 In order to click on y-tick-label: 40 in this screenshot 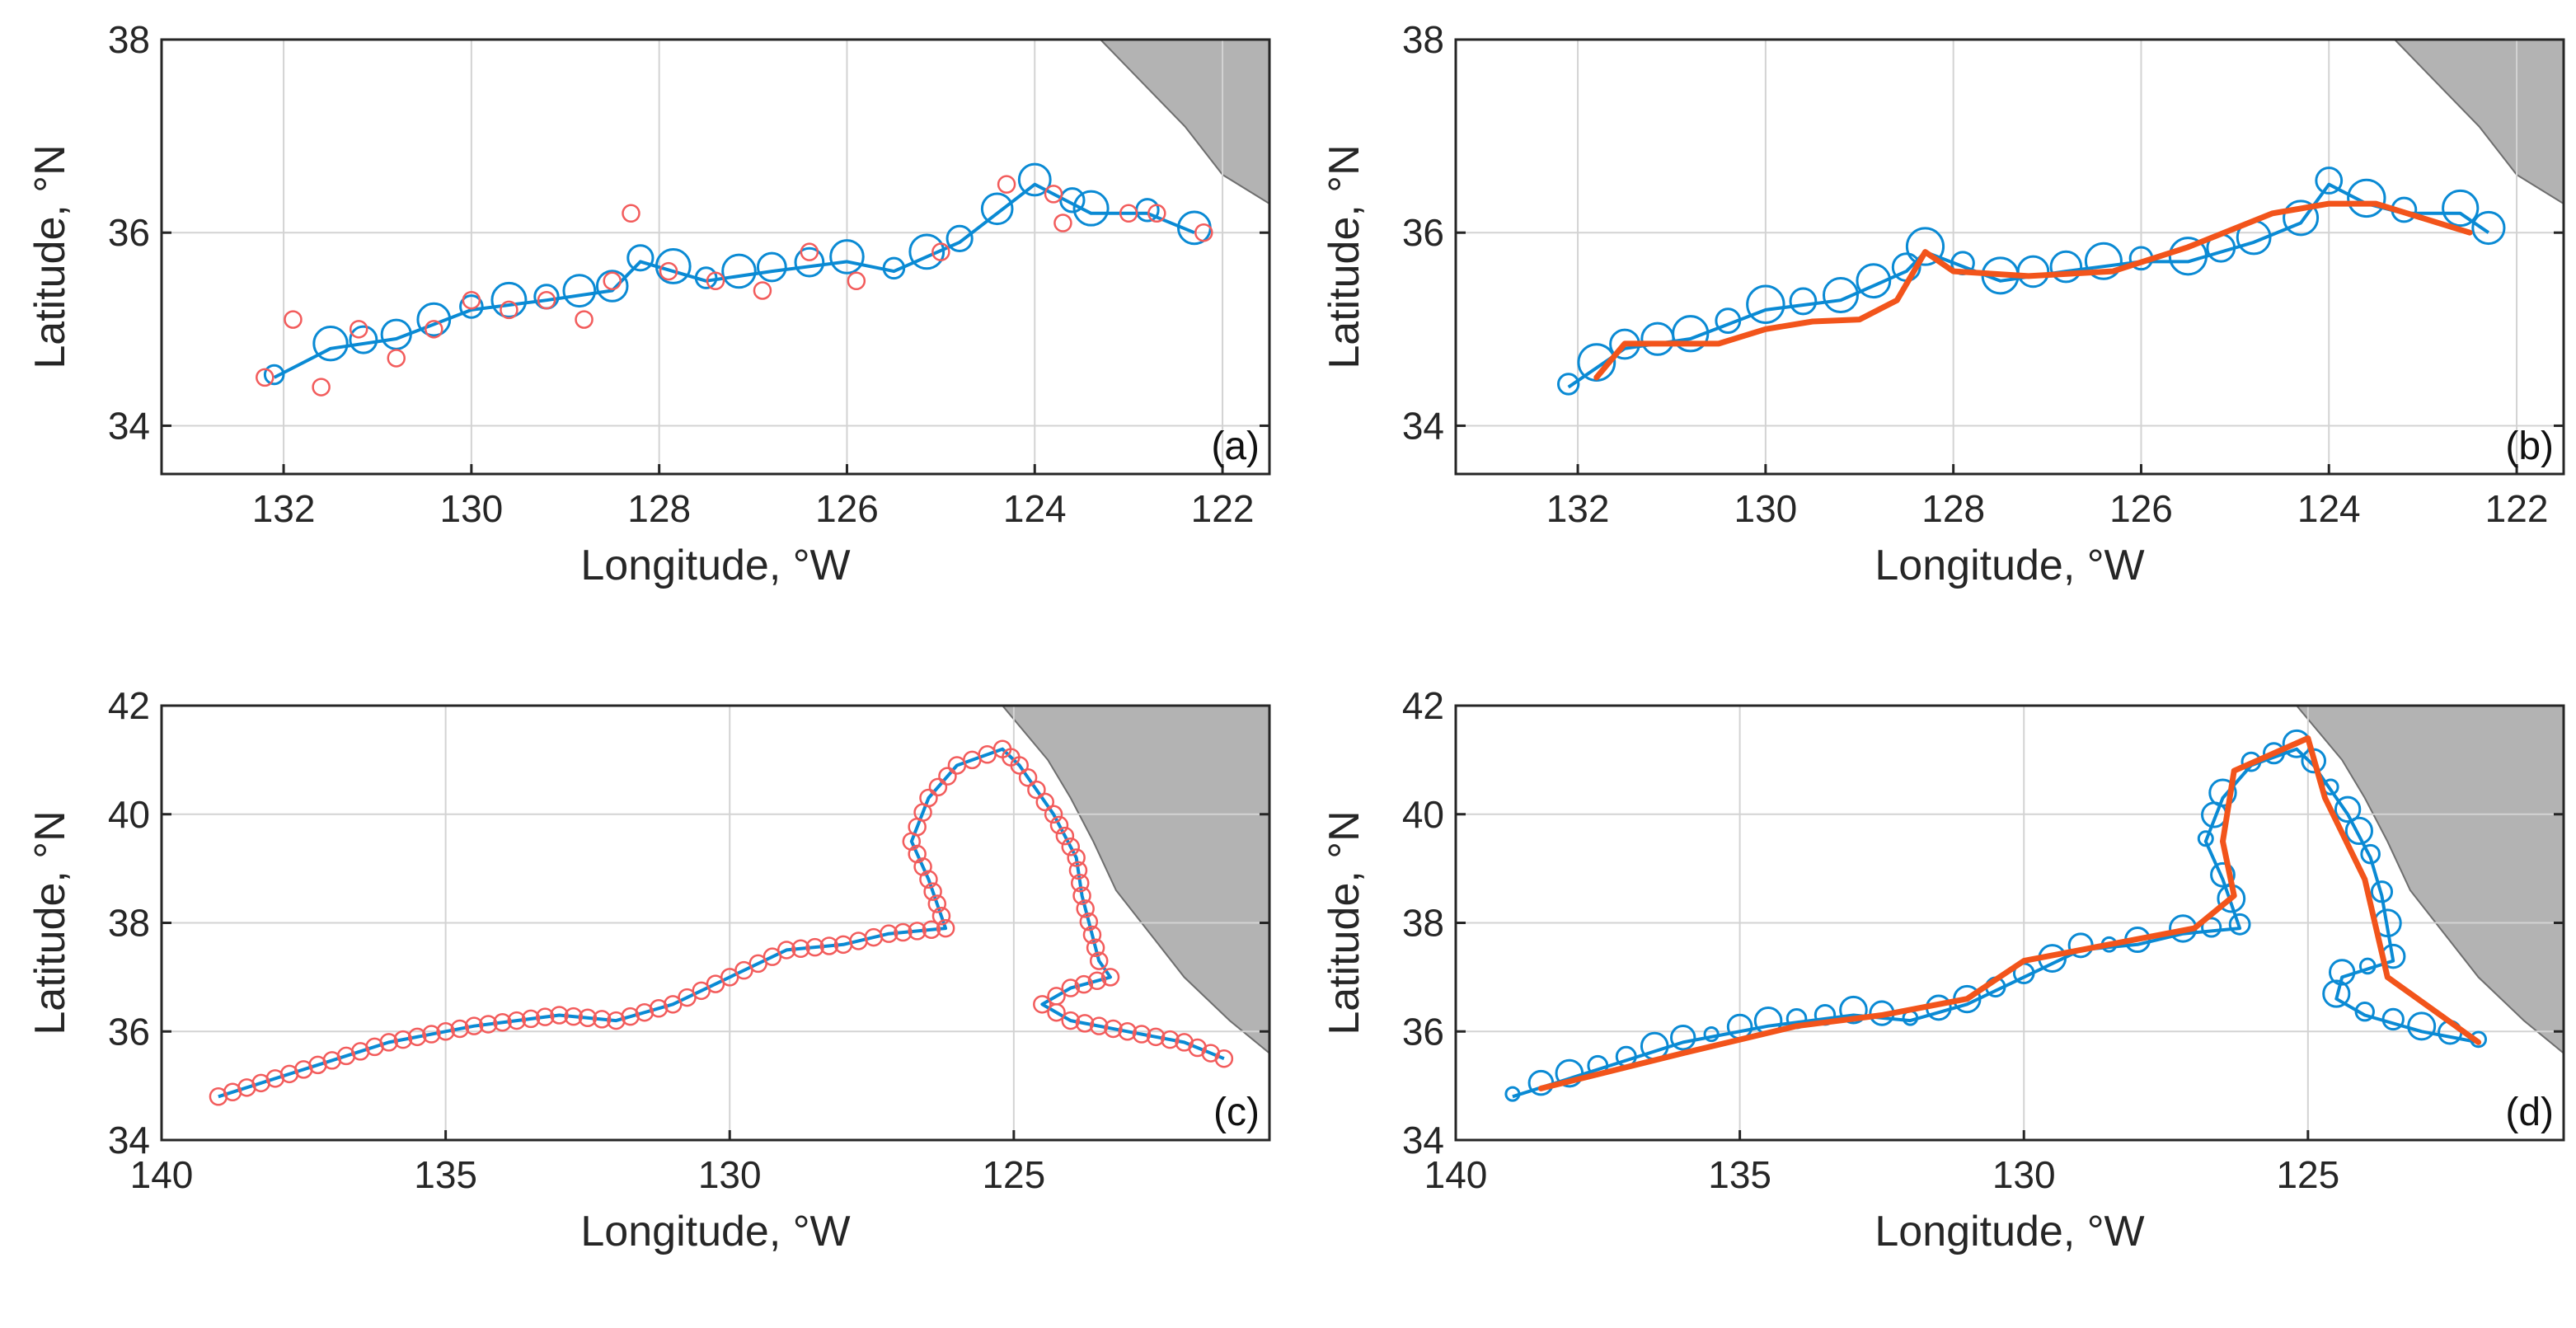, I will do `click(1423, 815)`.